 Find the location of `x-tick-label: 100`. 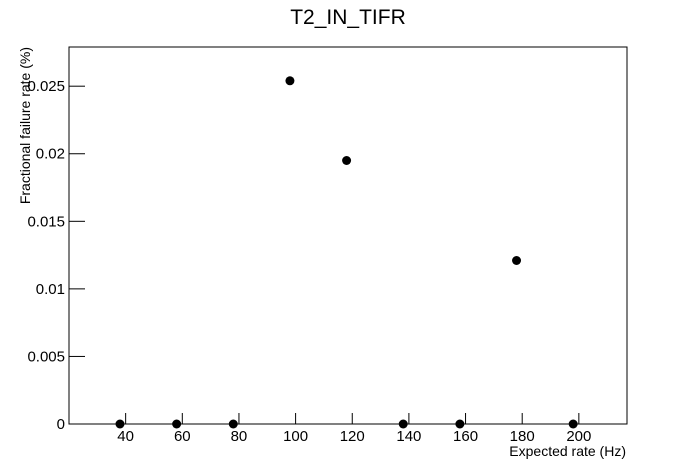

x-tick-label: 100 is located at coordinates (295, 436).